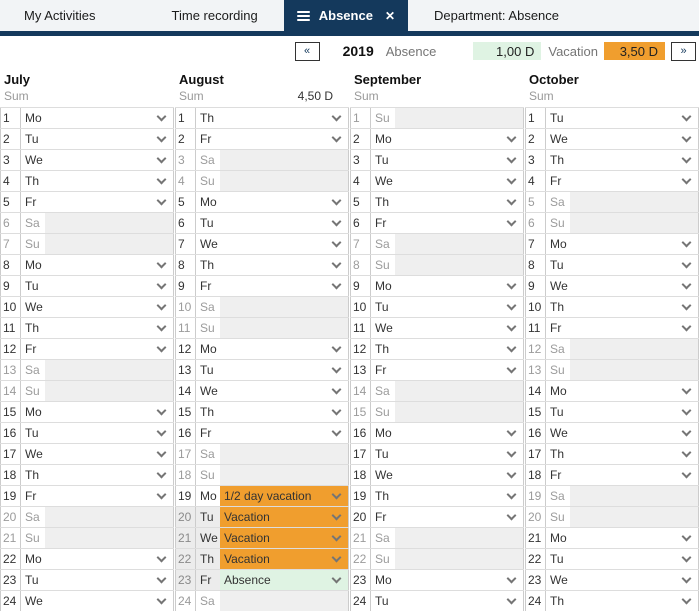 The height and width of the screenshot is (611, 699). What do you see at coordinates (683, 51) in the screenshot?
I see `next-year-button: »` at bounding box center [683, 51].